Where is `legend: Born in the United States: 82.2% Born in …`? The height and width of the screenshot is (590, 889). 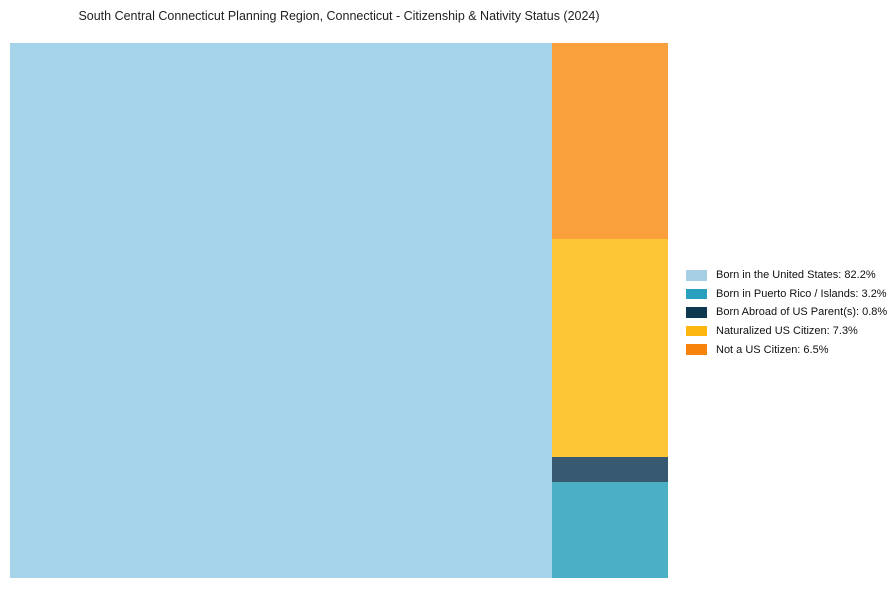 legend: Born in the United States: 82.2% Born in … is located at coordinates (786, 312).